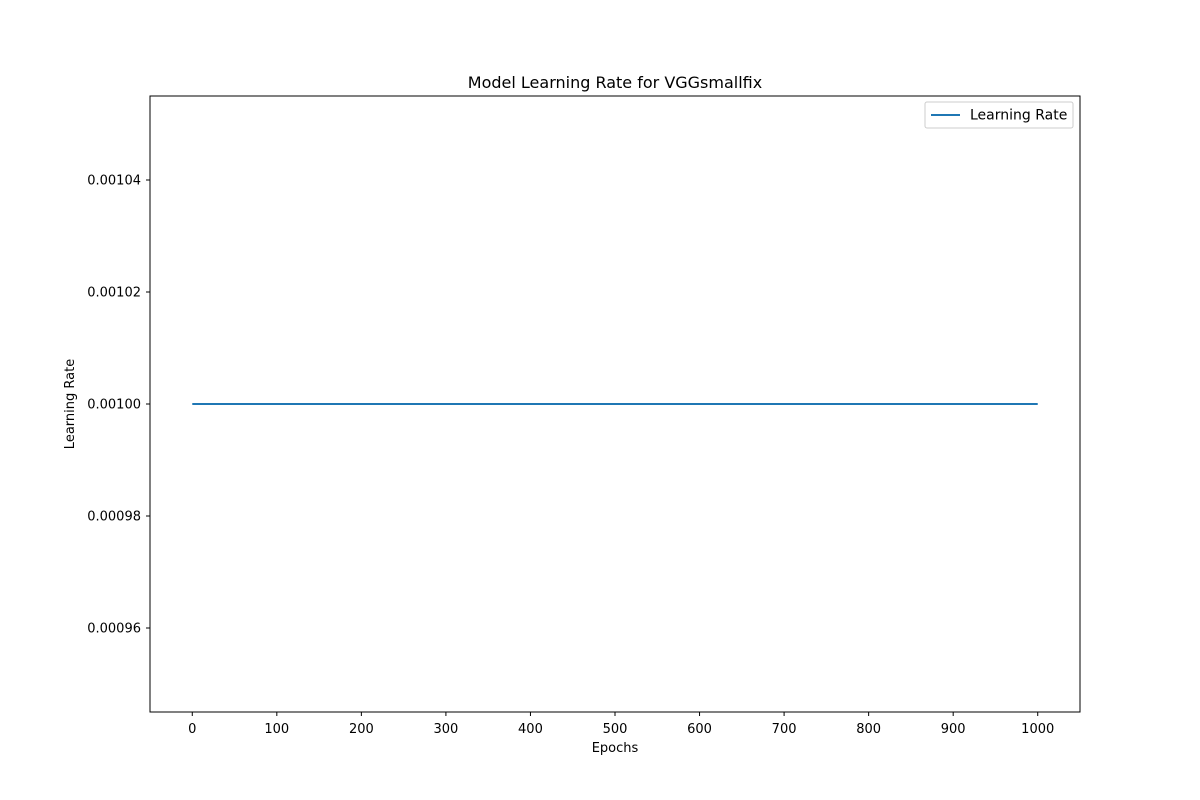  What do you see at coordinates (615, 82) in the screenshot?
I see `chart-title: Model Learning Rate for VGGsmallfix` at bounding box center [615, 82].